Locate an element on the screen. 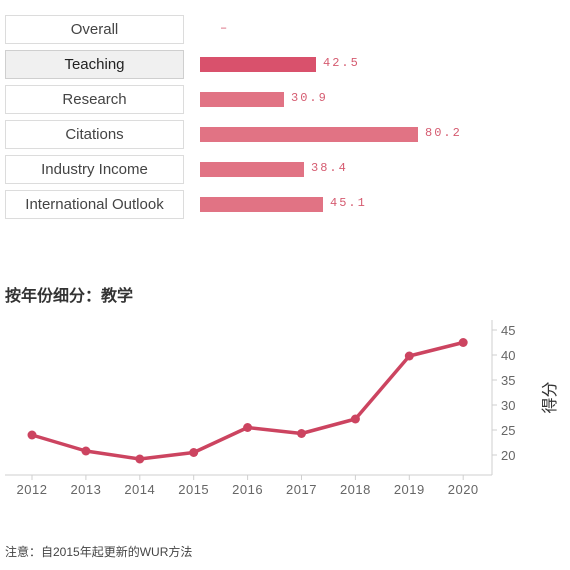 This screenshot has width=570, height=570. metric-value: 42.5 is located at coordinates (341, 63).